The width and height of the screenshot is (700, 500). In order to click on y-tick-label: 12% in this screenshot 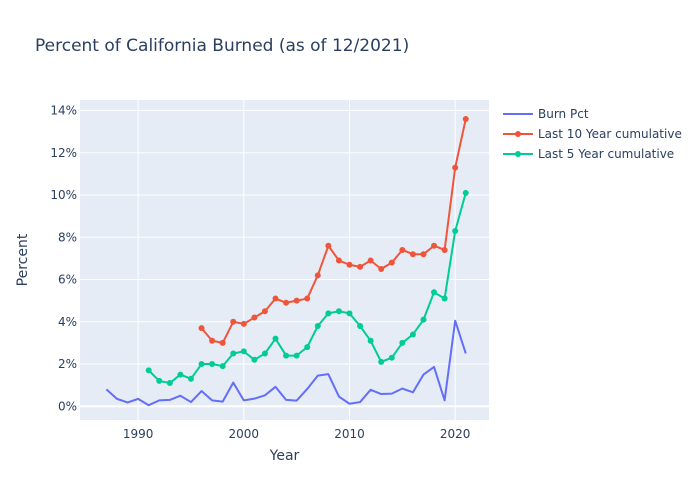, I will do `click(63, 153)`.